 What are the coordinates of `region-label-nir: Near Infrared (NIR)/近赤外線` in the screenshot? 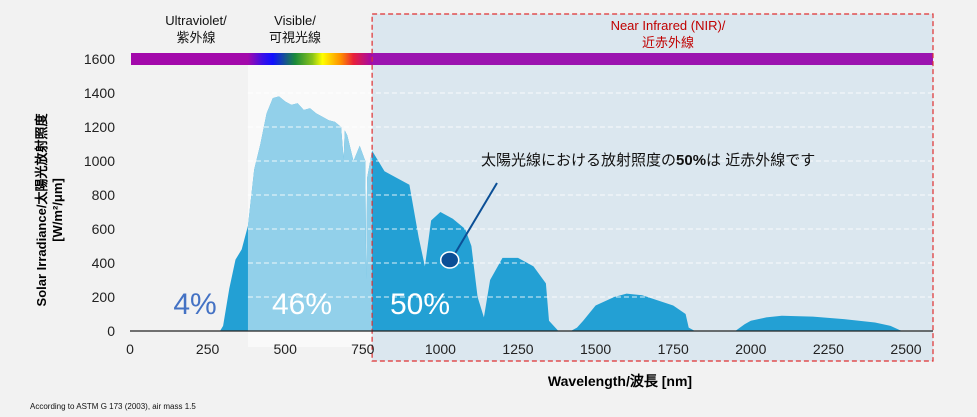 It's located at (668, 34).